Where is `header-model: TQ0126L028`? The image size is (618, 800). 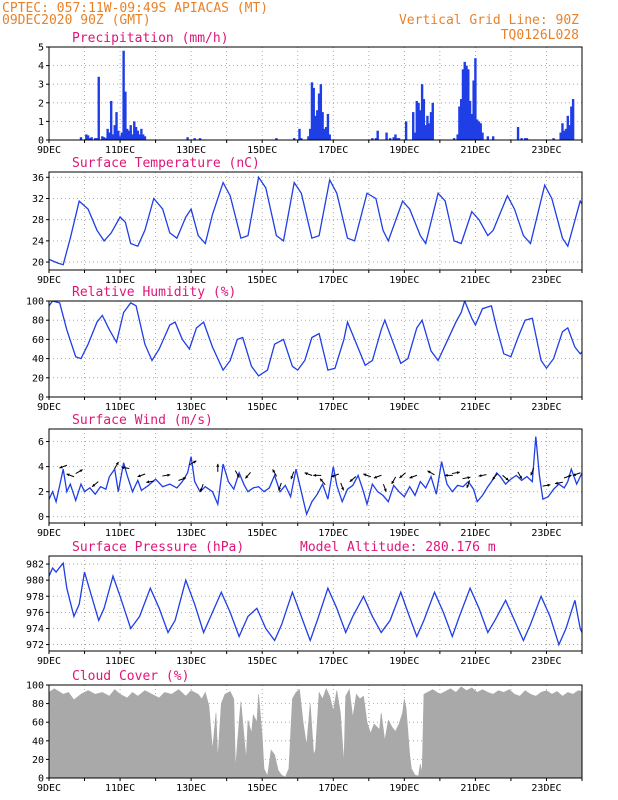 header-model: TQ0126L028 is located at coordinates (540, 35).